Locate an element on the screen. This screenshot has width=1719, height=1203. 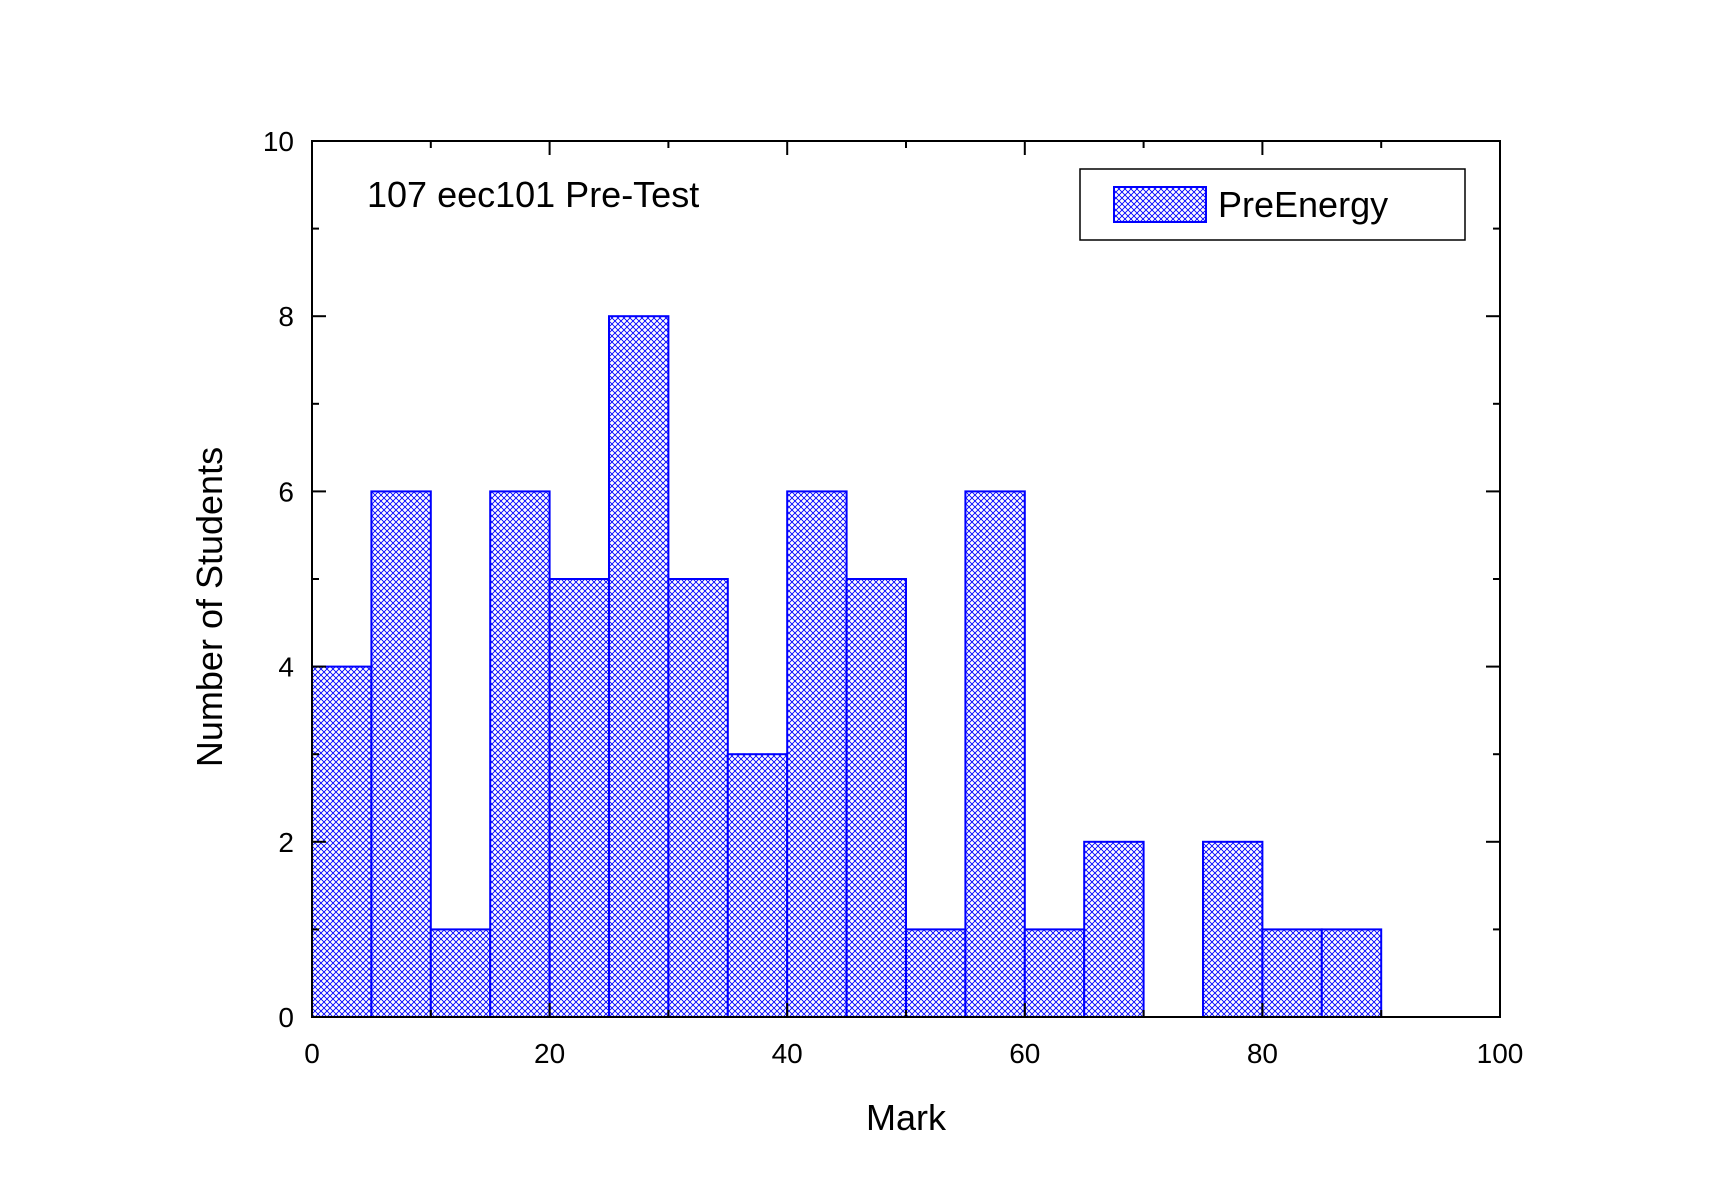
x-tick-label: 80 is located at coordinates (1262, 1053).